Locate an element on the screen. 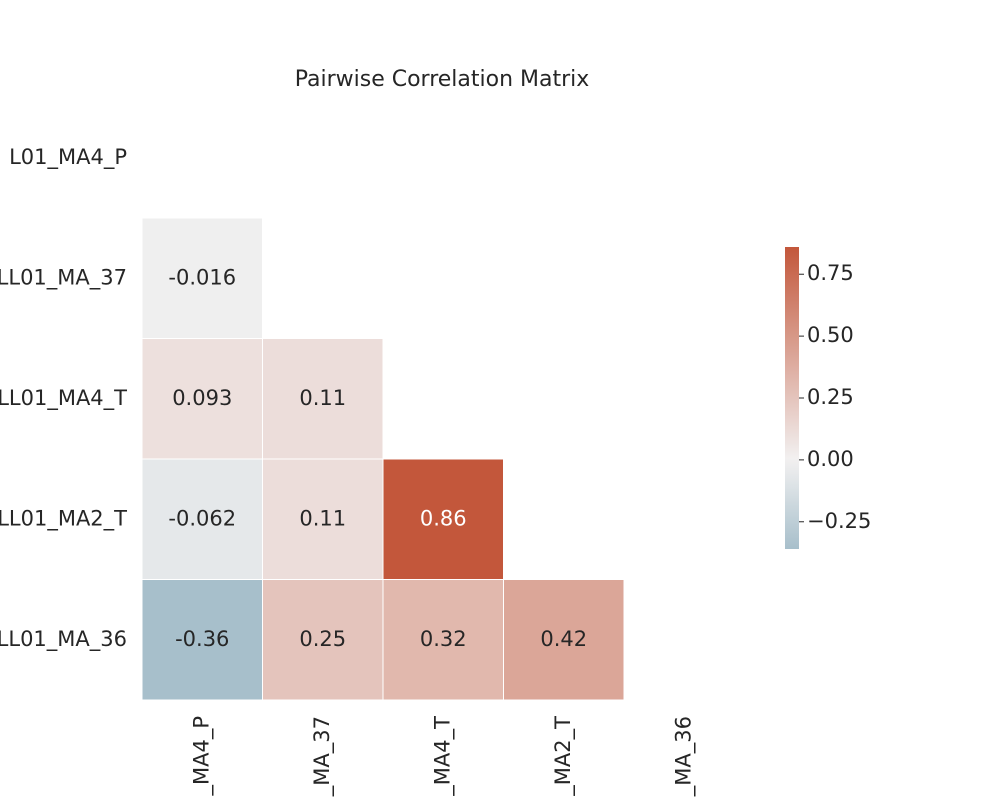  cell-label: -0.062 is located at coordinates (202, 518).